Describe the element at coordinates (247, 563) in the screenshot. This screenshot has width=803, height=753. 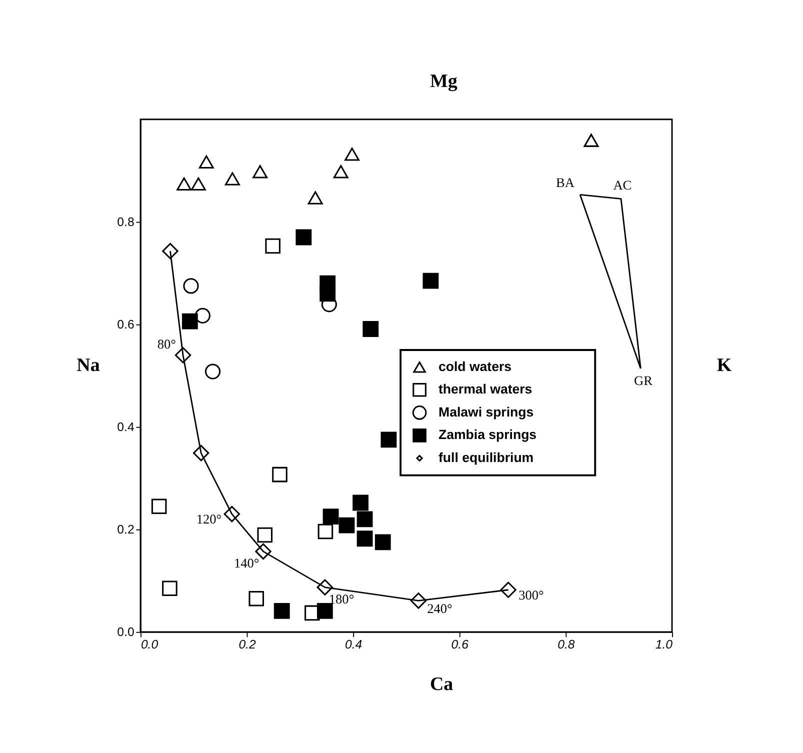
I see `annotation: 140°` at that location.